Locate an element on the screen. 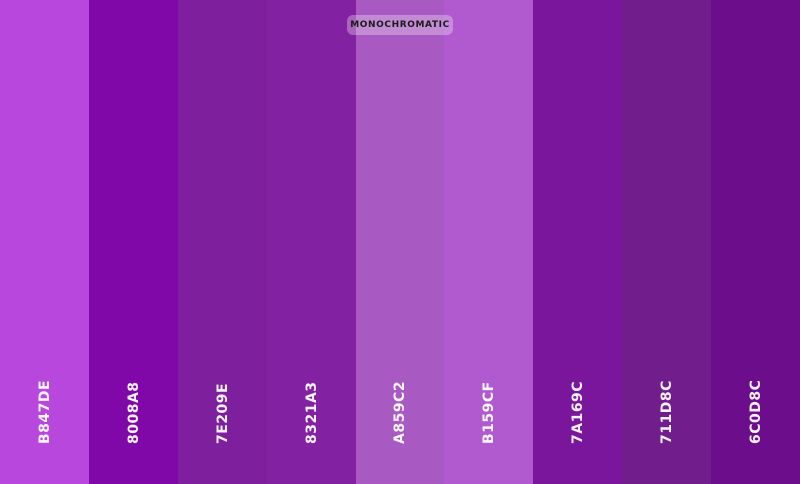 This screenshot has height=484, width=800. swatch-hex-label: 711D8C is located at coordinates (666, 412).